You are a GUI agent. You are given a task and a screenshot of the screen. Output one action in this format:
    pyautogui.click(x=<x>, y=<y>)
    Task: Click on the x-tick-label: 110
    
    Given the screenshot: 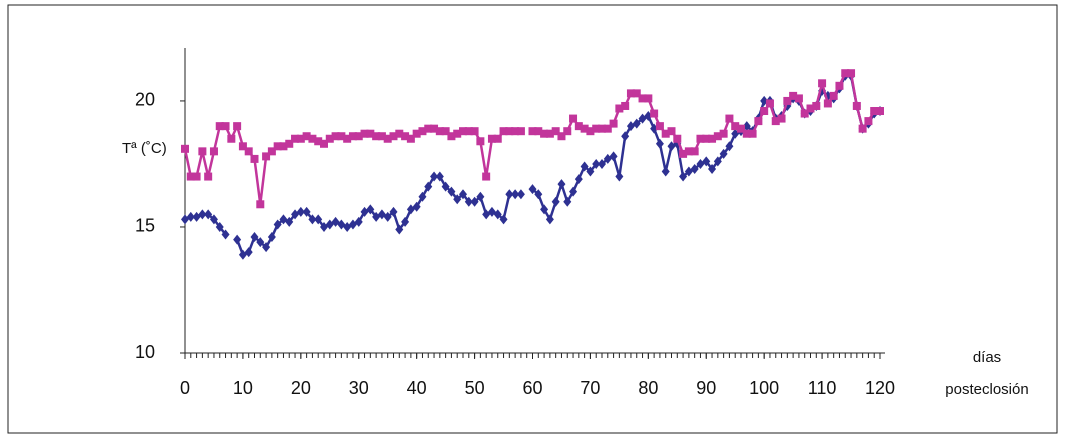 What is the action you would take?
    pyautogui.click(x=822, y=388)
    